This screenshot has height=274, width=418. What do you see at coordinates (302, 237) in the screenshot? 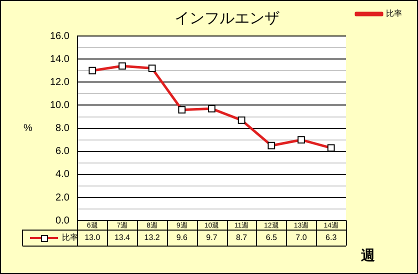
I see `data-label: 7.0` at bounding box center [302, 237].